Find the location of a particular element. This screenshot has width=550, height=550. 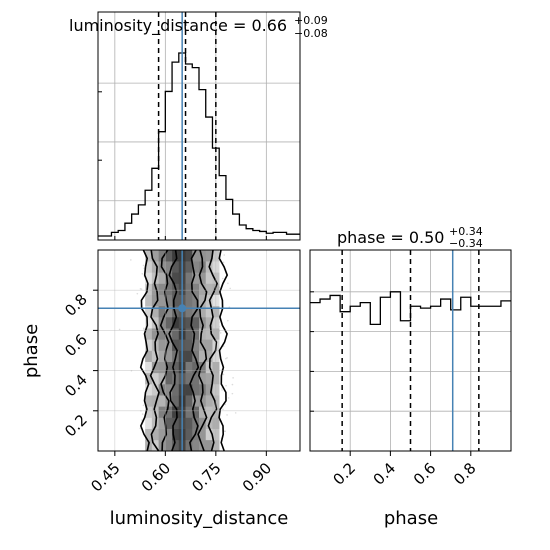

luminosity-distance-histogram-ticks is located at coordinates (182, 165).